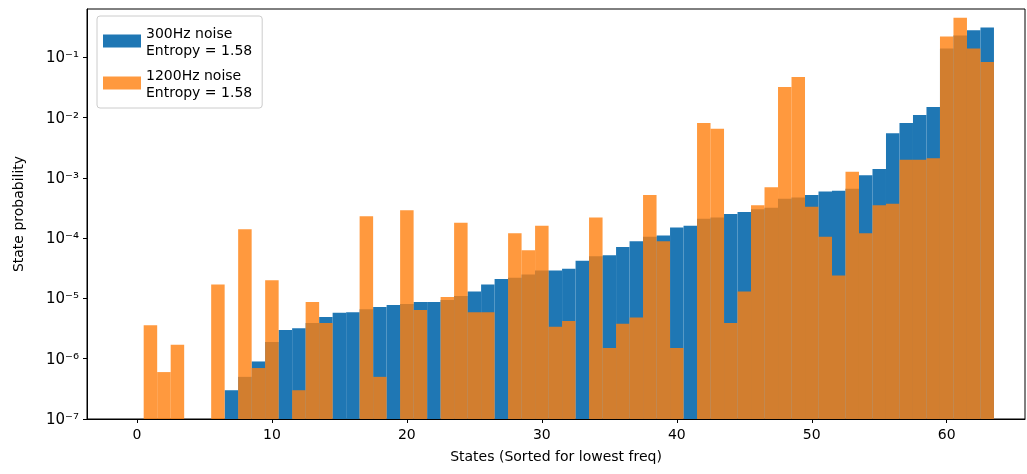  What do you see at coordinates (556, 456) in the screenshot?
I see `x-axis-title: States (Sorted for lowest freq)` at bounding box center [556, 456].